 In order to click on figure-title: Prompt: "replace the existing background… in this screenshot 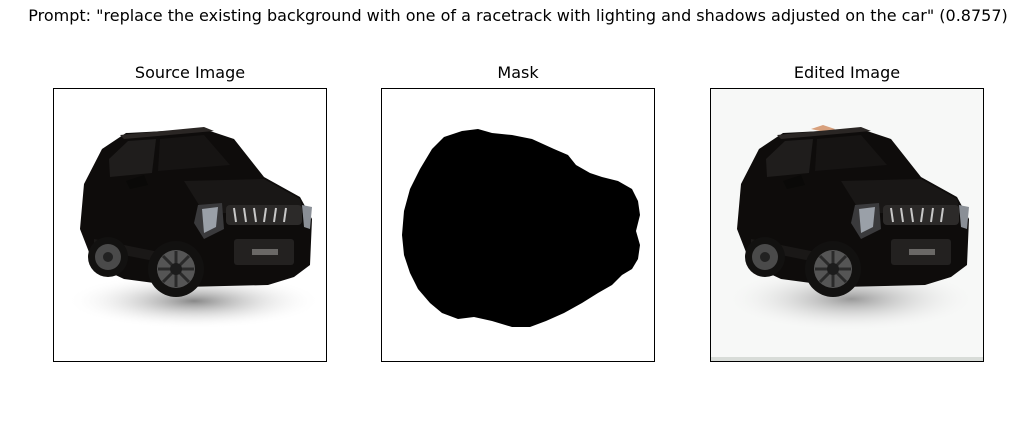, I will do `click(518, 15)`.